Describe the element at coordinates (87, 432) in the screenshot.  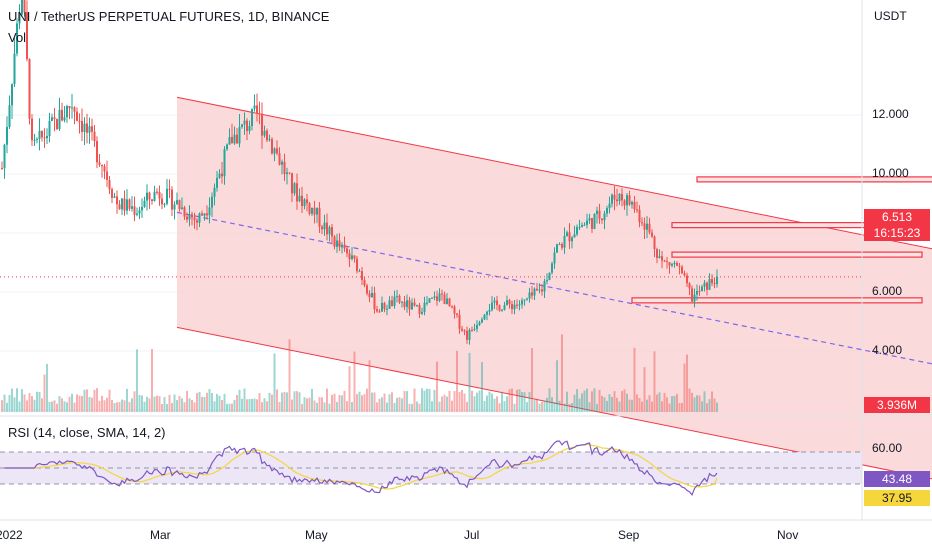
I see `rsi-label: RSI (14, close, SMA, 14, 2)` at that location.